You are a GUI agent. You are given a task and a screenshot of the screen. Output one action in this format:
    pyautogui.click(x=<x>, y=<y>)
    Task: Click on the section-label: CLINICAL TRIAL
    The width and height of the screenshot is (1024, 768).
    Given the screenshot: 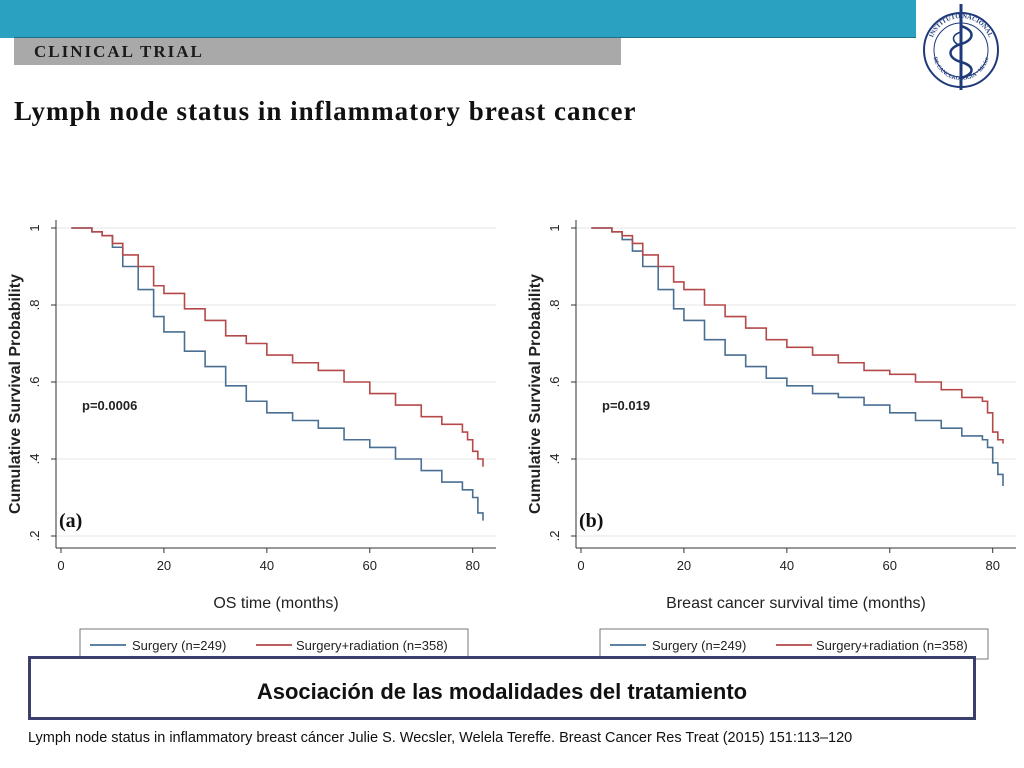 What is the action you would take?
    pyautogui.click(x=119, y=51)
    